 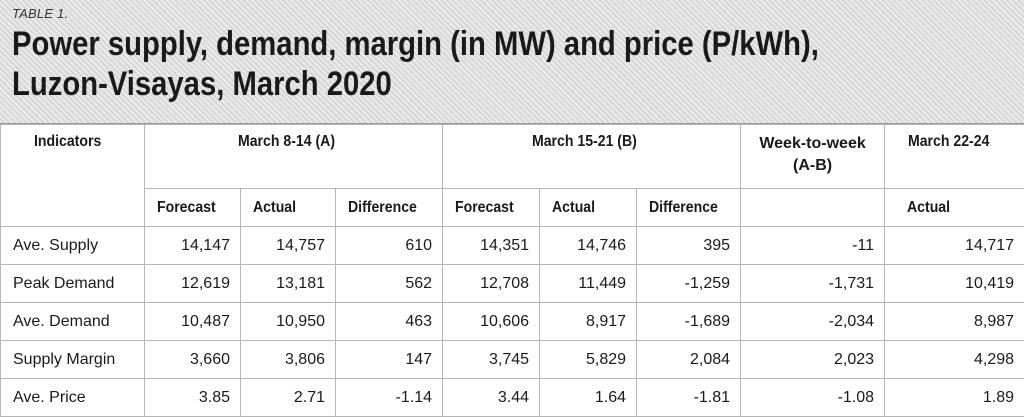 What do you see at coordinates (193, 246) in the screenshot?
I see `cell-forecast-a: 14,147` at bounding box center [193, 246].